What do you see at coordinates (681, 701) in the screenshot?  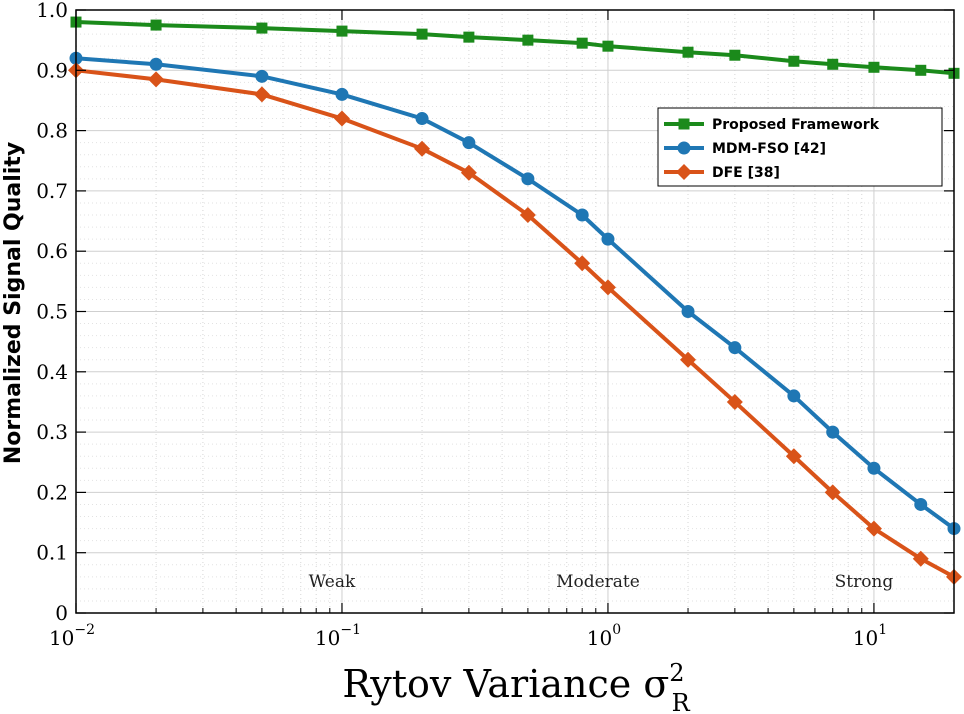 I see `x-axis-label-subscript: R` at bounding box center [681, 701].